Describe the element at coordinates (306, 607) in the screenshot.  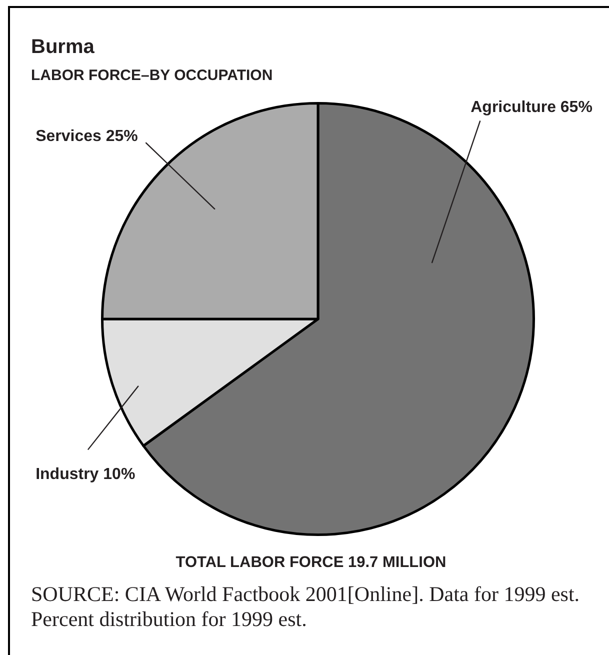
I see `source-note: SOURCE: CIA World Factbook 2001[Online]. Data for 1999 est. Percent distribution for 1999 est.` at that location.